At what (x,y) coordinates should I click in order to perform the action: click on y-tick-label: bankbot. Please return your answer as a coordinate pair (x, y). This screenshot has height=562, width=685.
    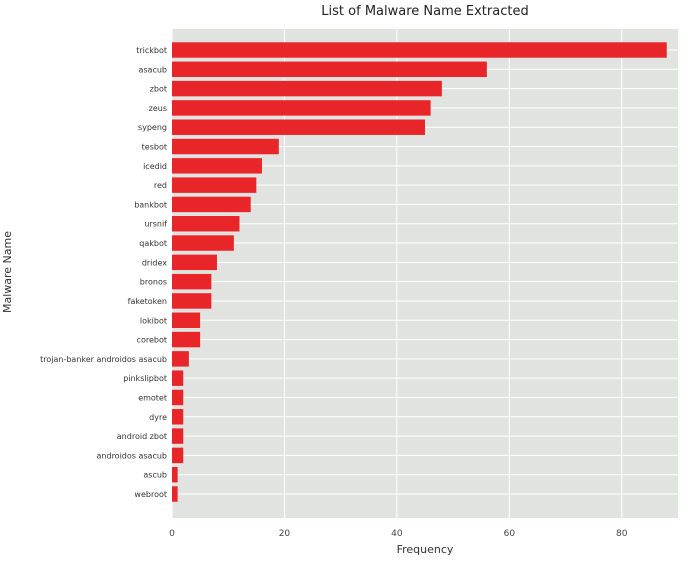
    Looking at the image, I should click on (150, 204).